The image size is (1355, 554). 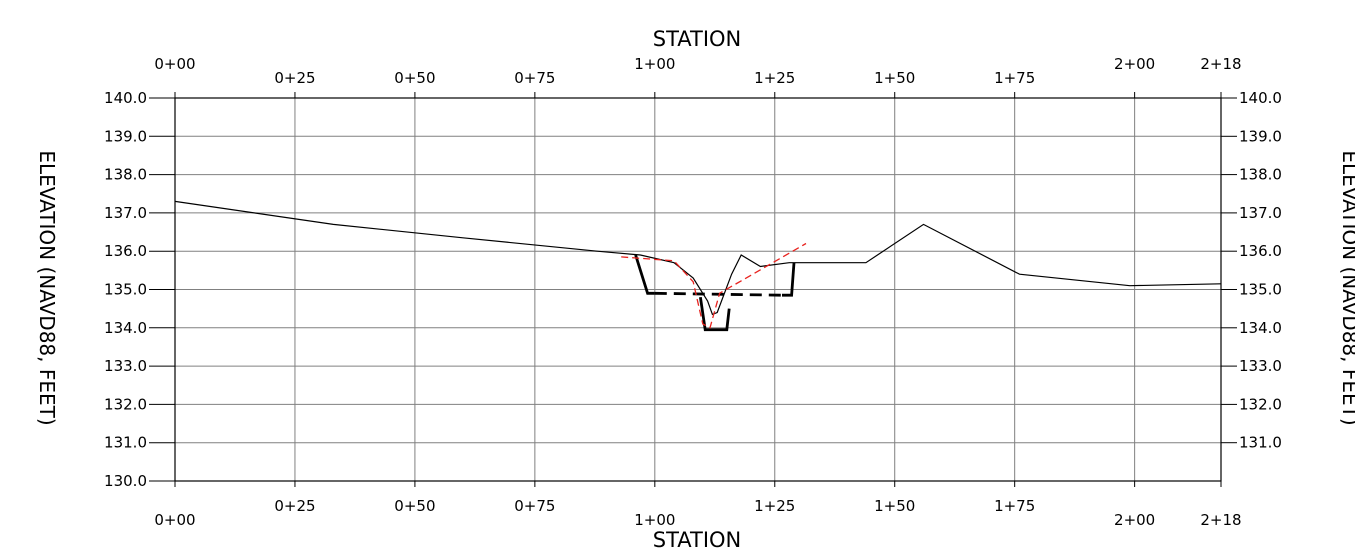 I want to click on y-tick-label-left: 134.0, so click(x=125, y=328).